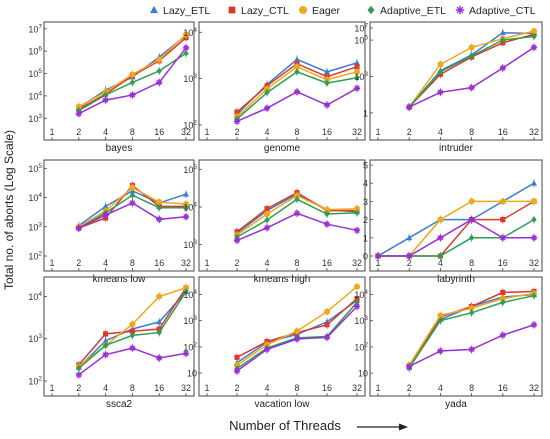  I want to click on series-lazy-etl, so click(456, 219).